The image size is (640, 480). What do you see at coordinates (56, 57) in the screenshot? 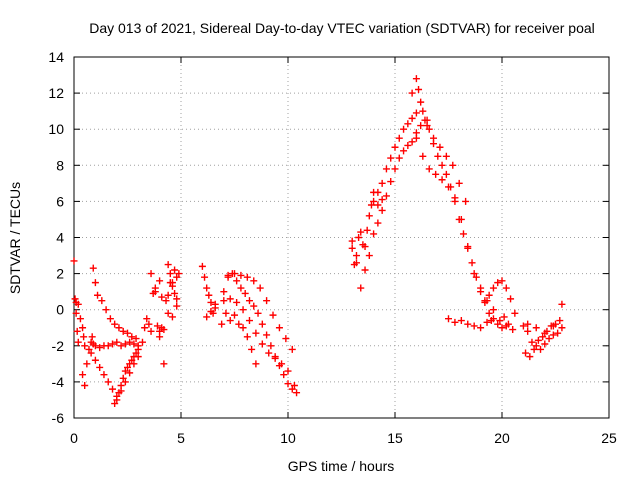
I see `y-tick-label: 14` at bounding box center [56, 57].